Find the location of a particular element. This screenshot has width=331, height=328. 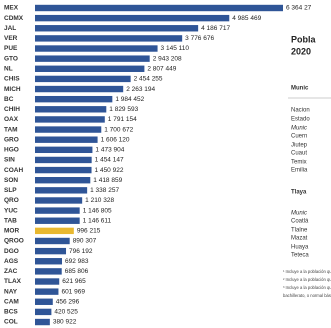

category-label: NAY is located at coordinates (11, 291).